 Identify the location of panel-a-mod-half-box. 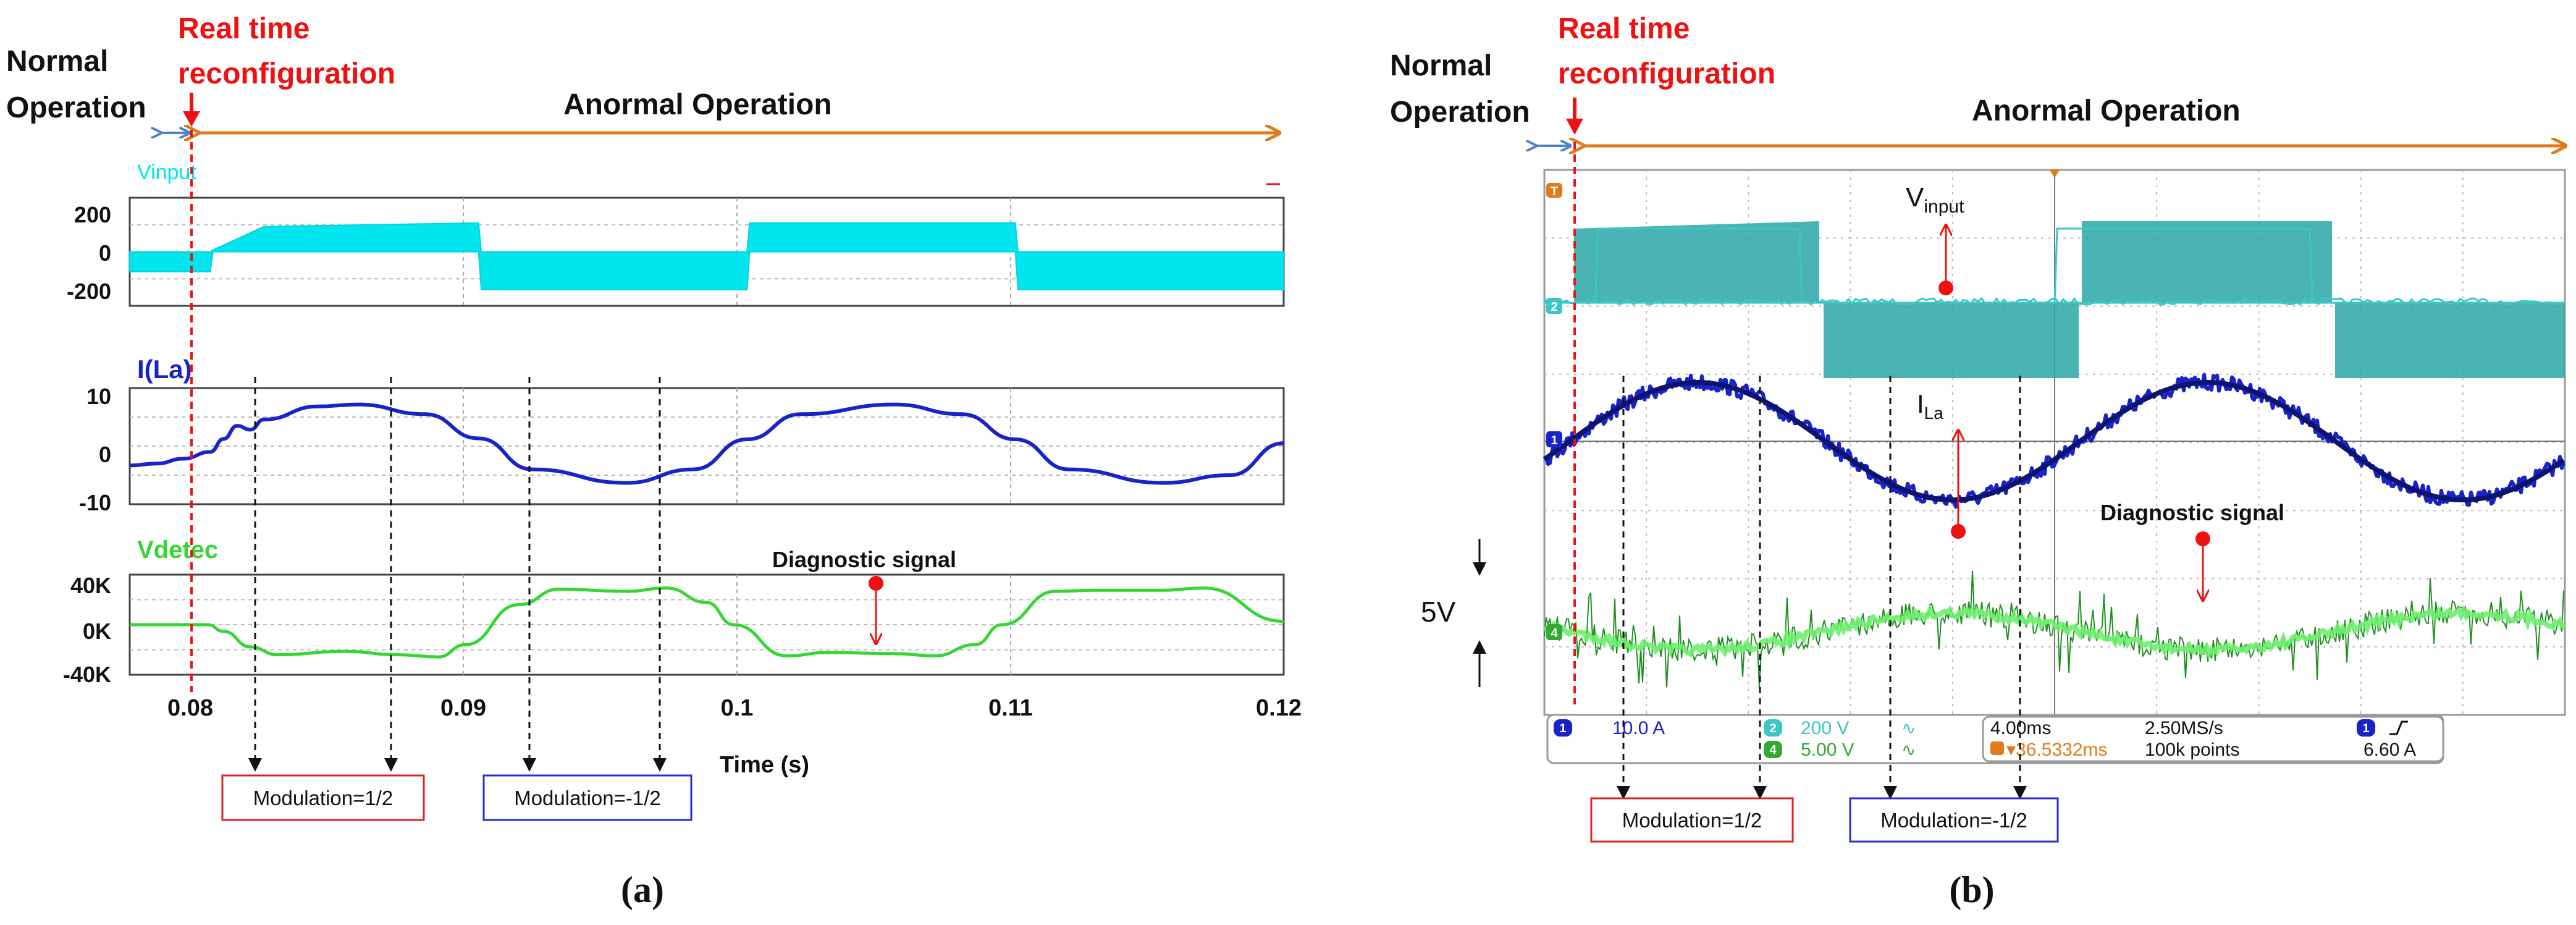
(323, 797).